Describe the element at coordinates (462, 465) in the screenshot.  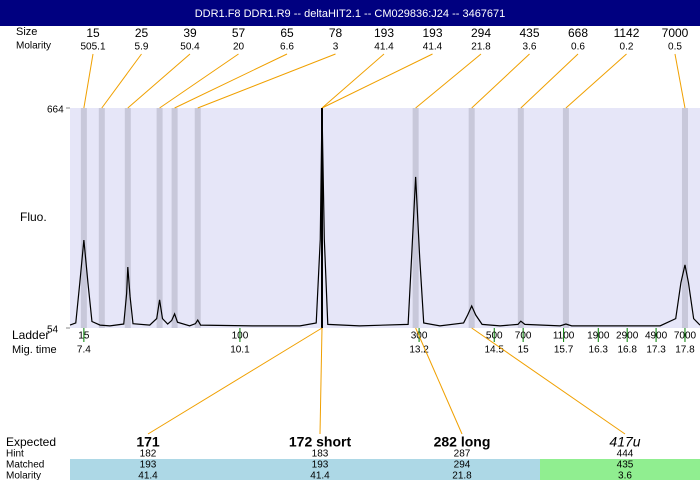
I see `matched-size: 294` at that location.